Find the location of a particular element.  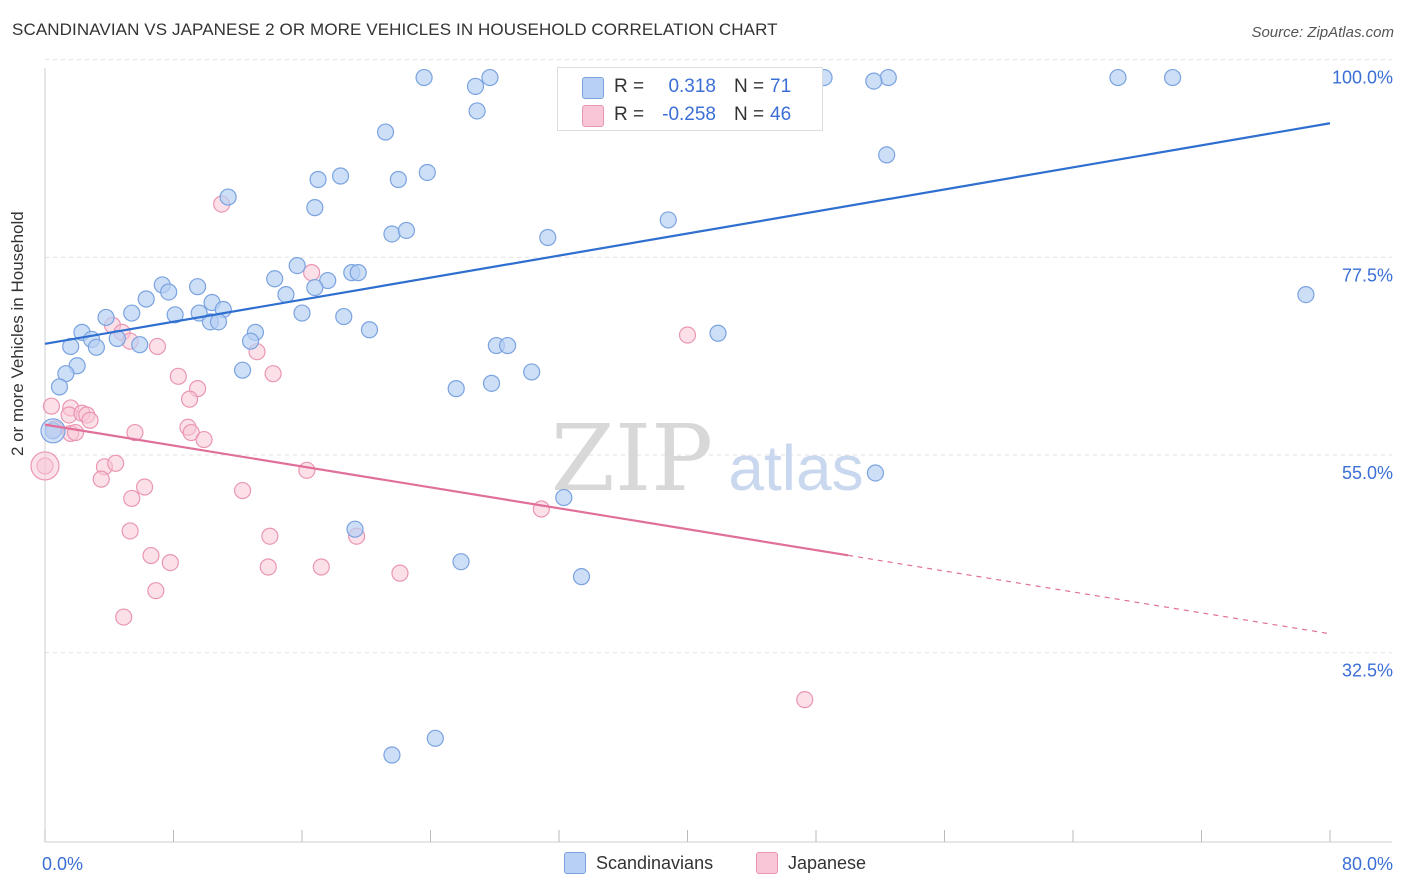

legend-label-scandinavians: Scandinavians is located at coordinates (655, 862).